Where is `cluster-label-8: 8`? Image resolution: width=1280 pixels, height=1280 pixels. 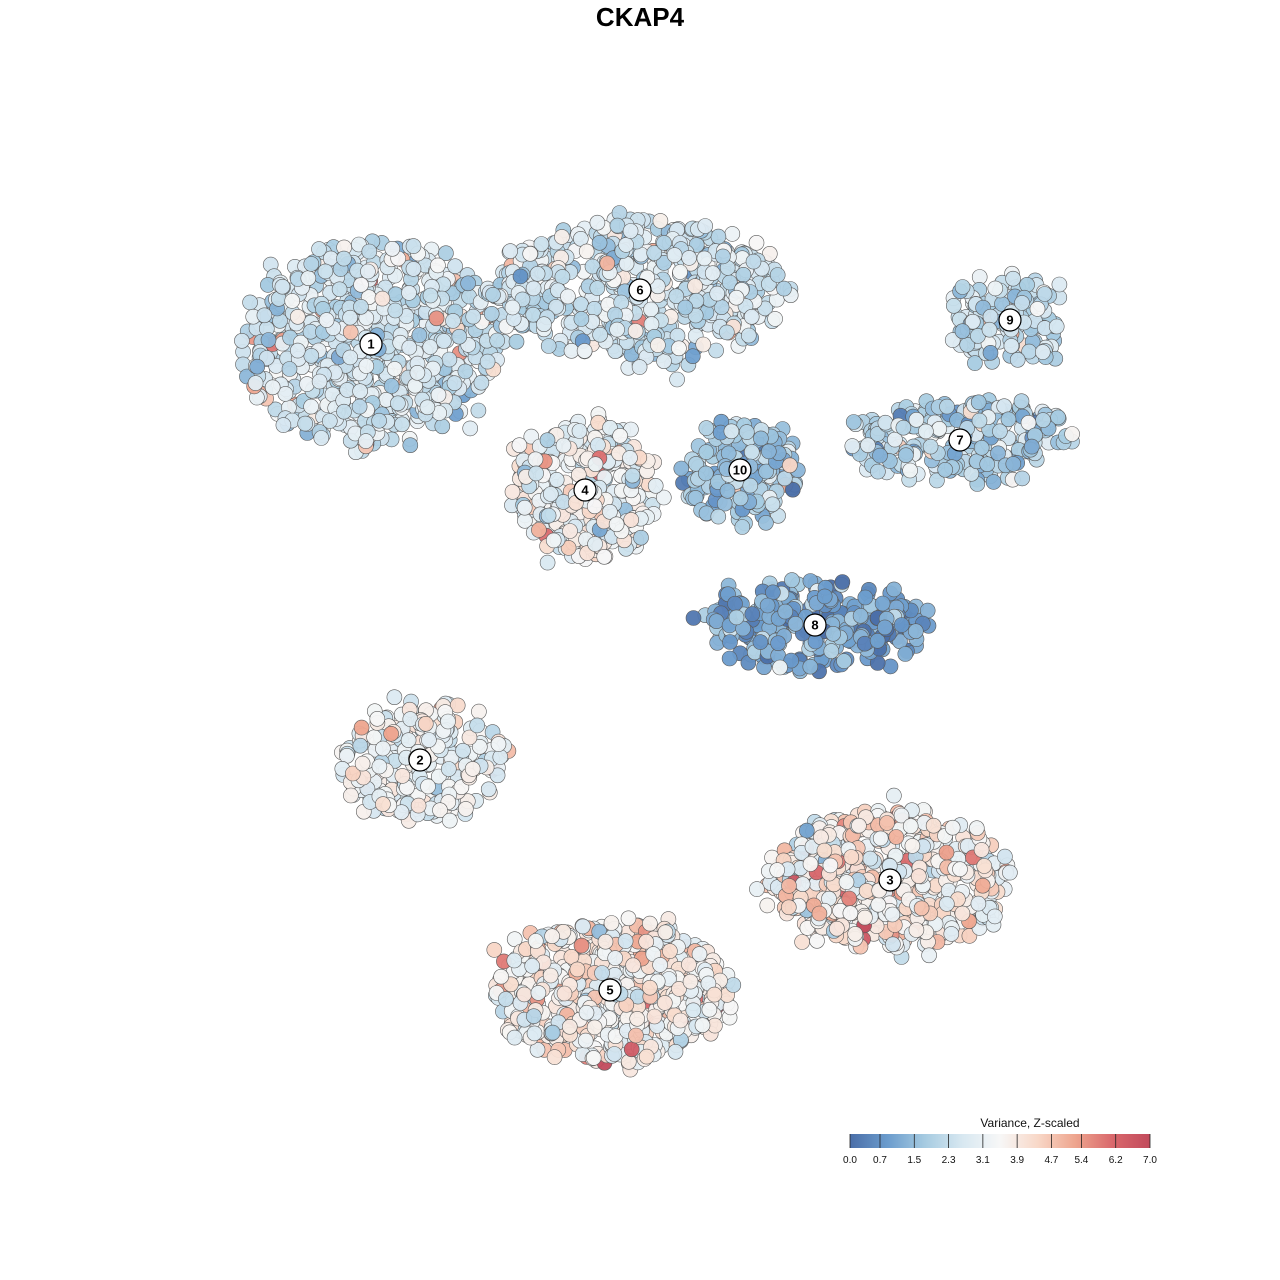
cluster-label-8: 8 is located at coordinates (815, 625).